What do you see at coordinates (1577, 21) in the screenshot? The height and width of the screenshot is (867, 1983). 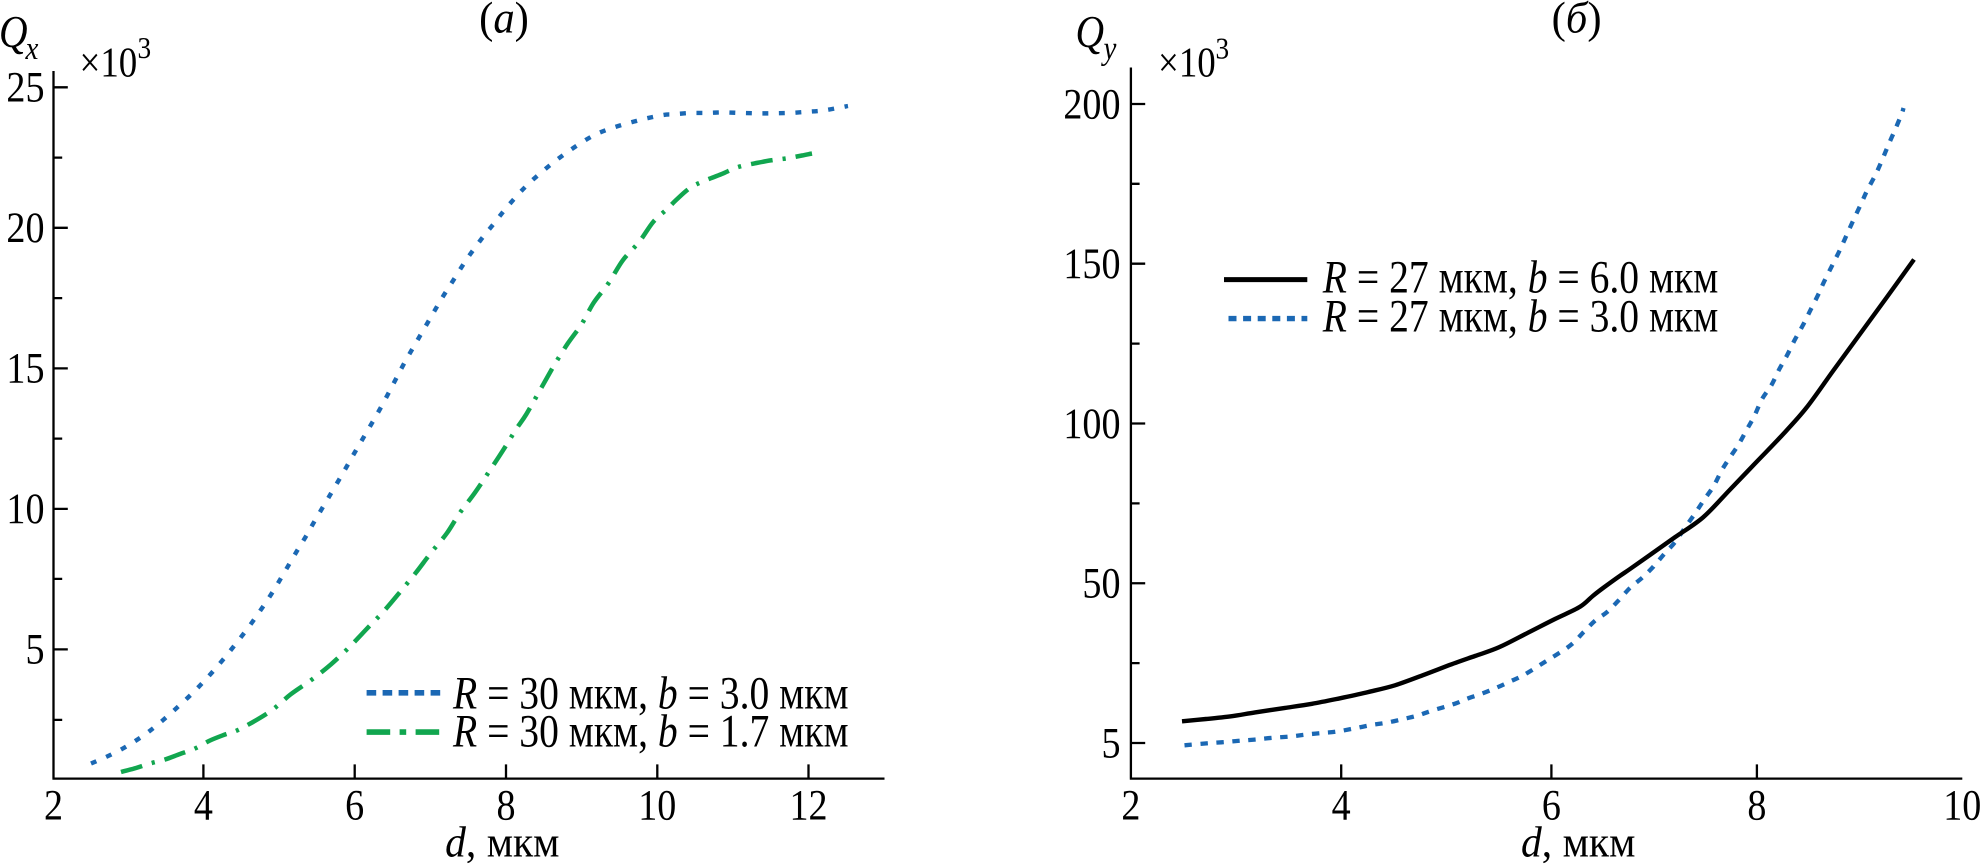 I see `svg-text: (б)` at bounding box center [1577, 21].